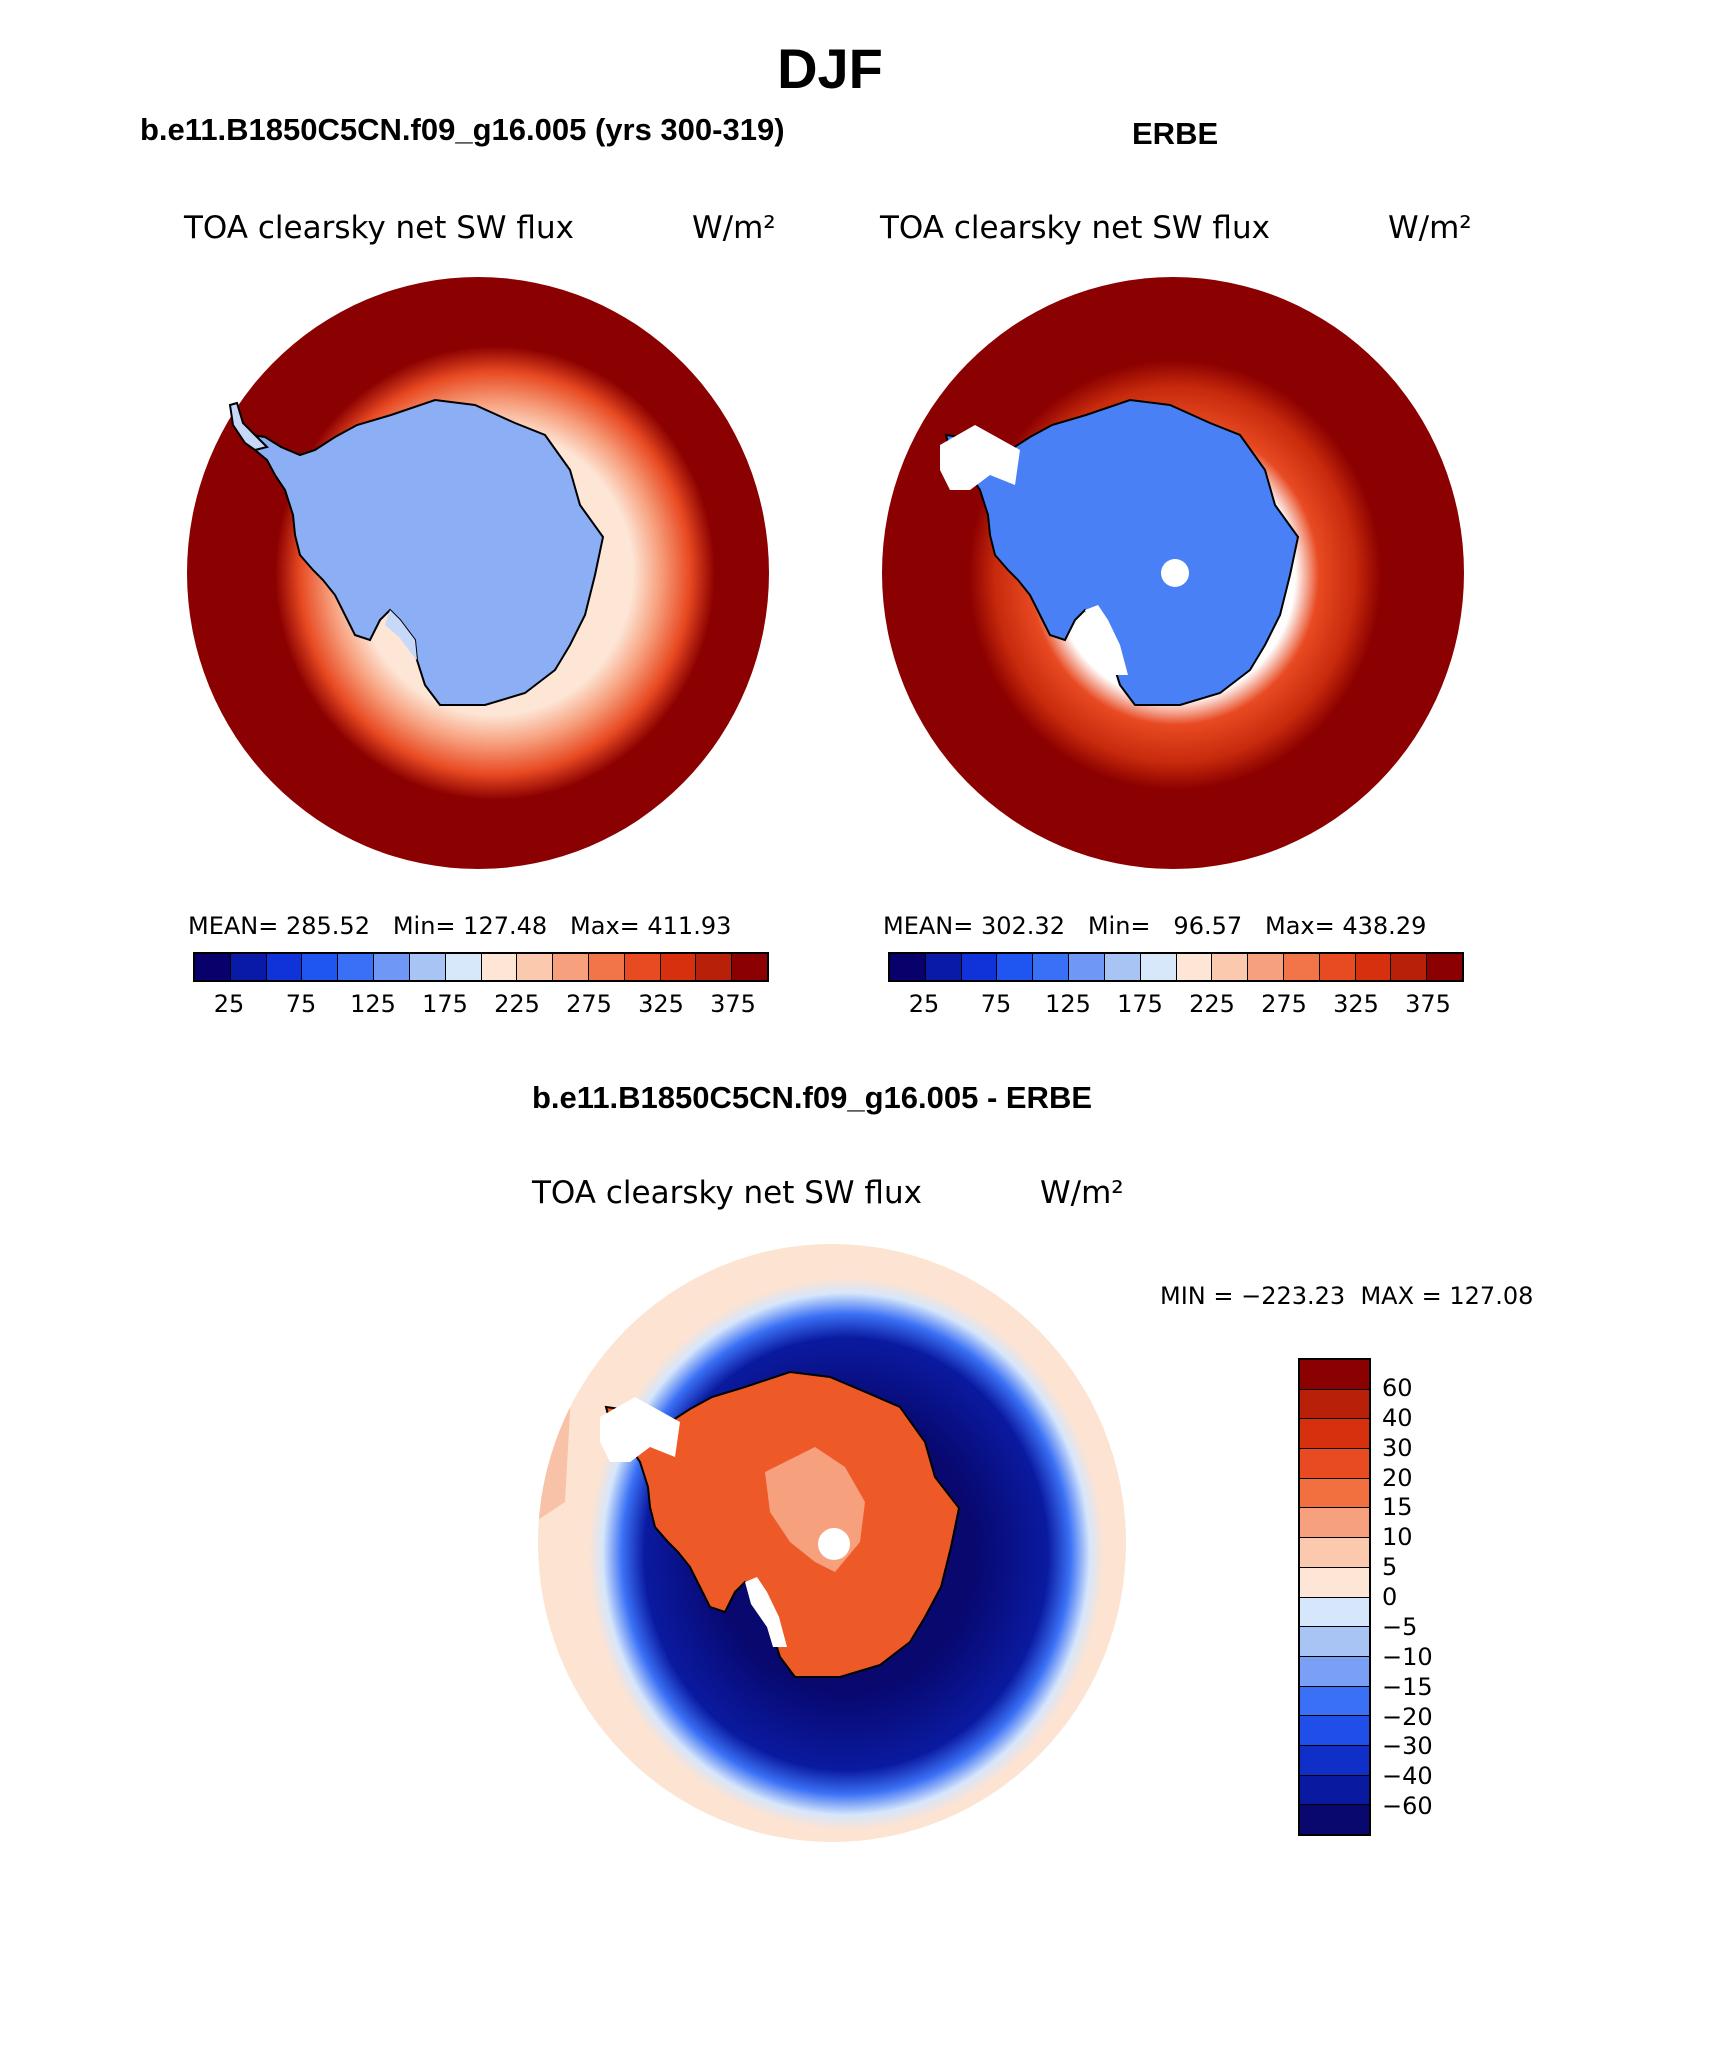 The image size is (1710, 2061). What do you see at coordinates (248, 426) in the screenshot?
I see `panel1-peninsula` at bounding box center [248, 426].